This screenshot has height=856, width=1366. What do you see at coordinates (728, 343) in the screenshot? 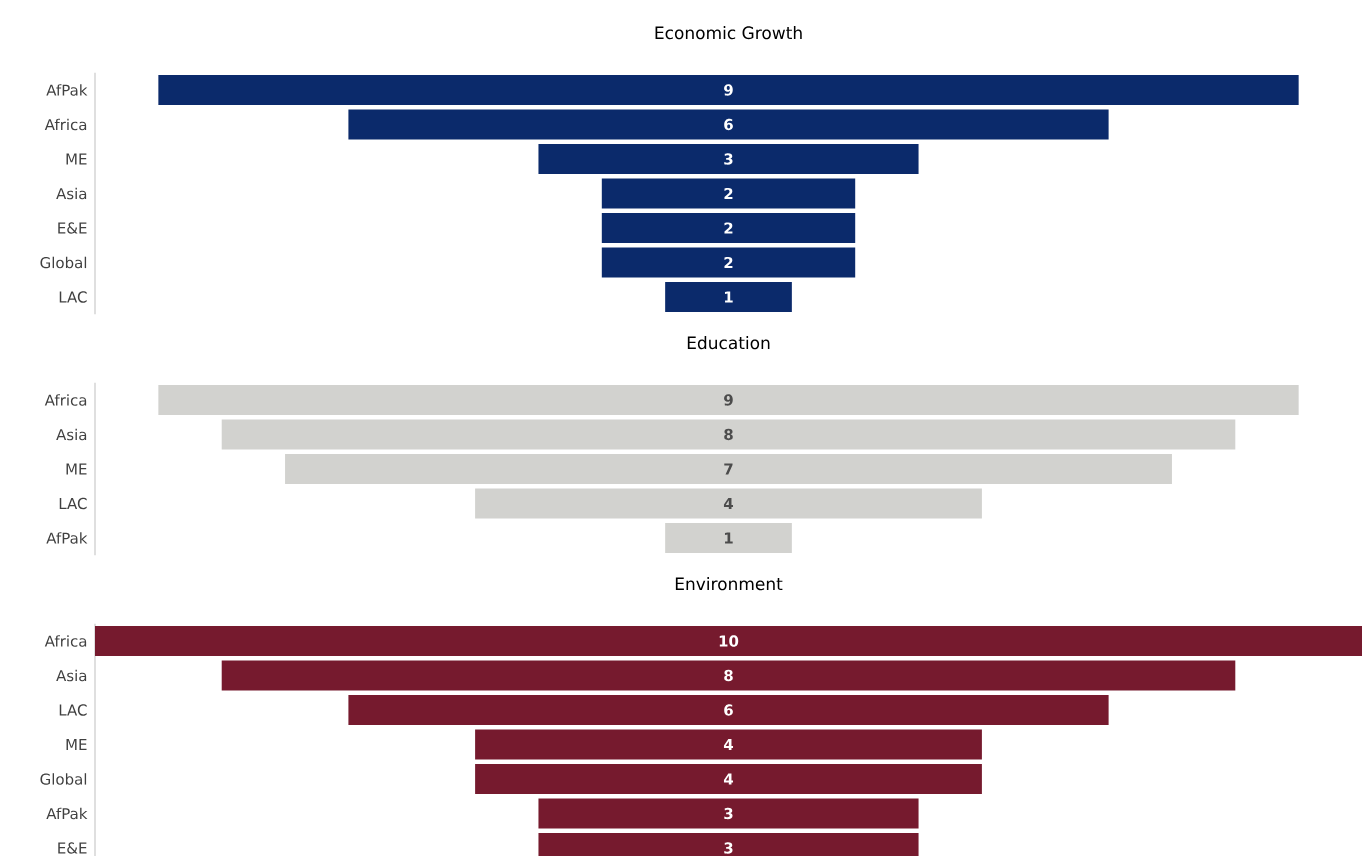
I see `text: Education` at bounding box center [728, 343].